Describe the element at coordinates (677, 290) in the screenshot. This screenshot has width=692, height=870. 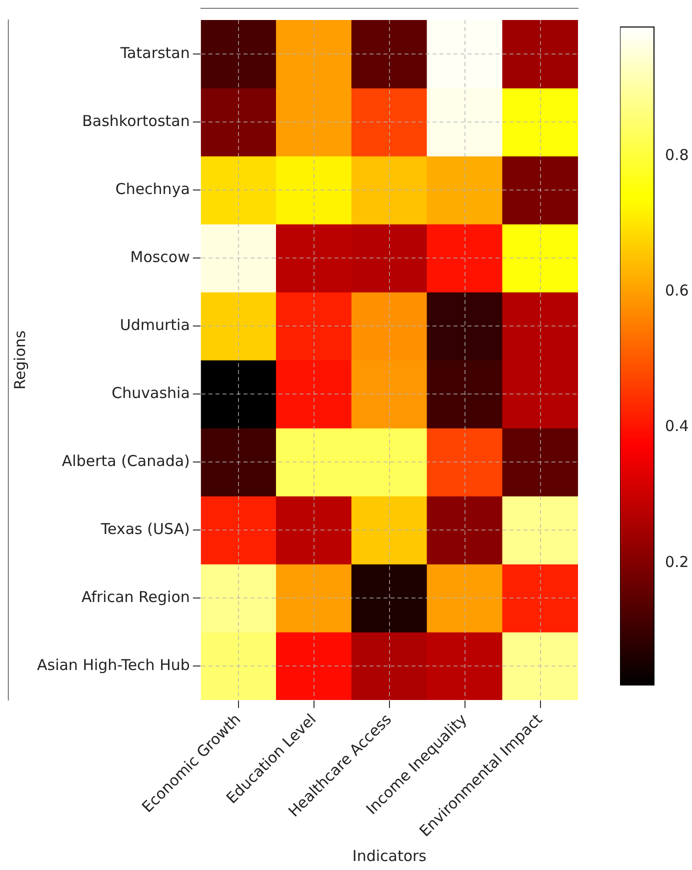
I see `color-bar-label: 0.6` at that location.